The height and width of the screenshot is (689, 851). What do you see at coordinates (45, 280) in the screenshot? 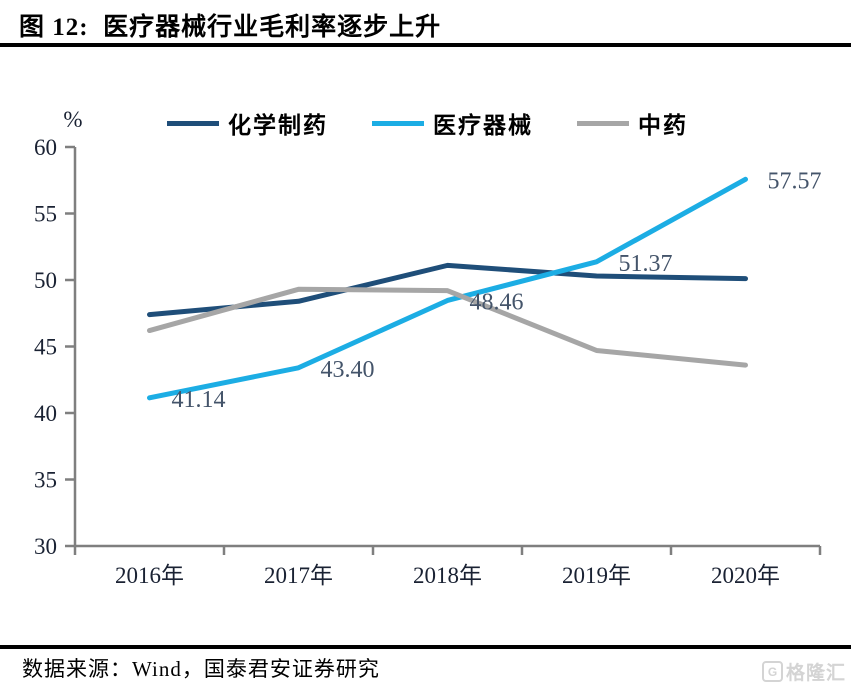
I see `y-tick-label: 50` at bounding box center [45, 280].